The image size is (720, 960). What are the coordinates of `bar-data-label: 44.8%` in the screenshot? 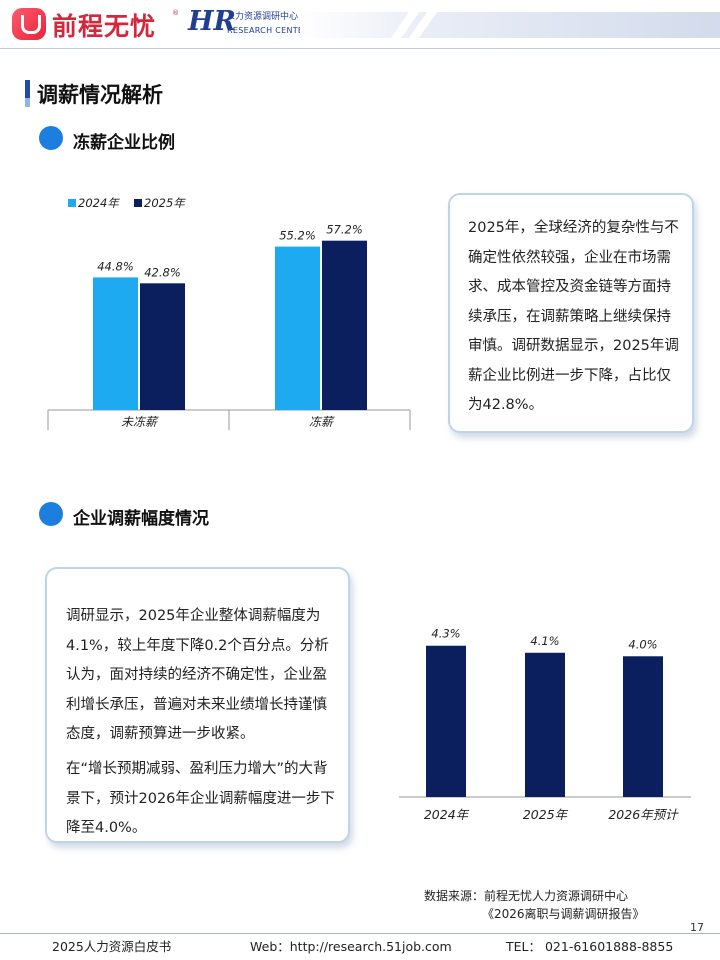 It's located at (115, 266).